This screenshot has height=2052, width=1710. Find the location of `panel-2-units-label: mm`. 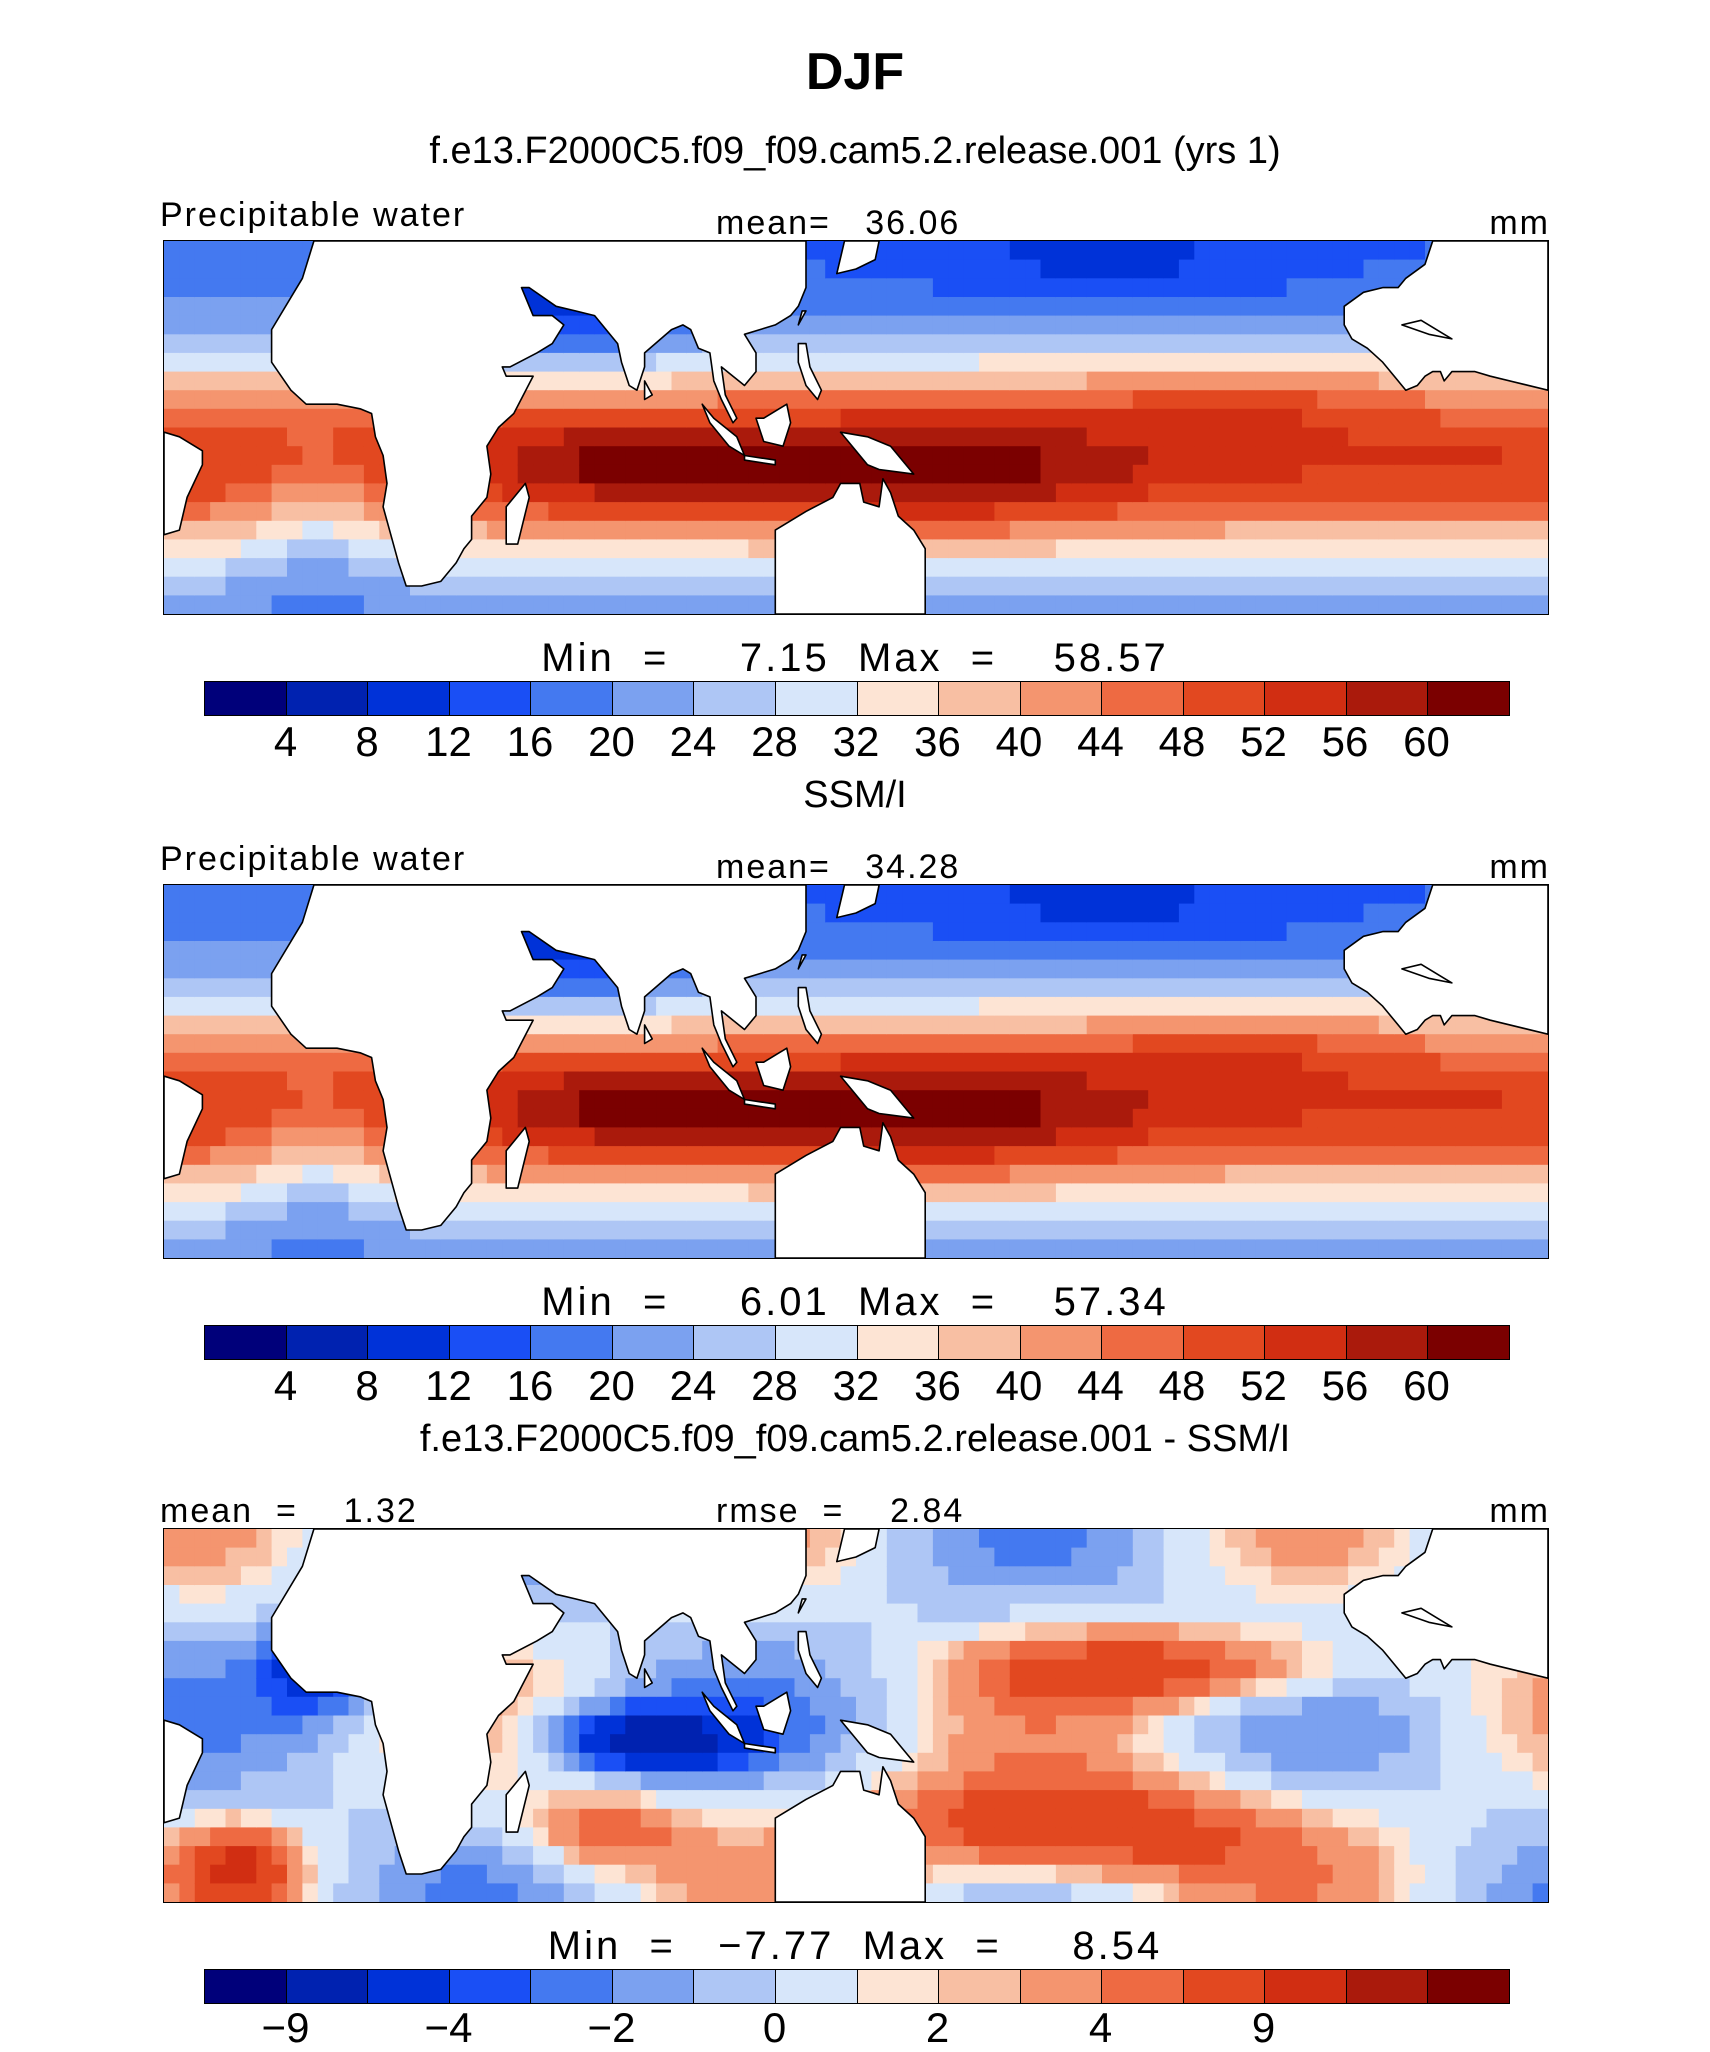

panel-2-units-label: mm is located at coordinates (1519, 867).